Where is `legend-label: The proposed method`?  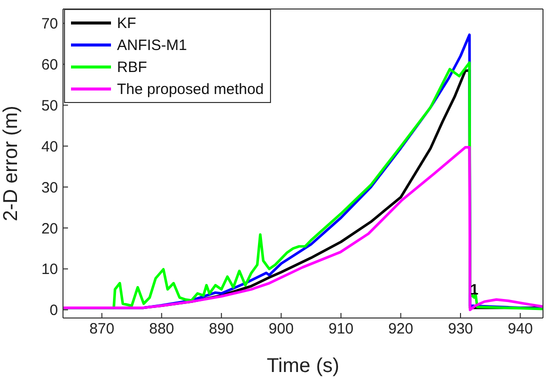
legend-label: The proposed method is located at coordinates (190, 89).